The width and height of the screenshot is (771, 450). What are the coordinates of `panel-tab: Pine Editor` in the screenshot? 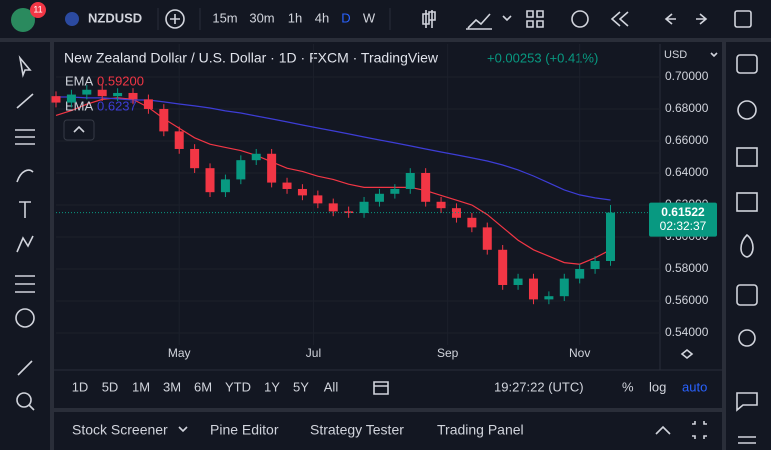 It's located at (244, 430).